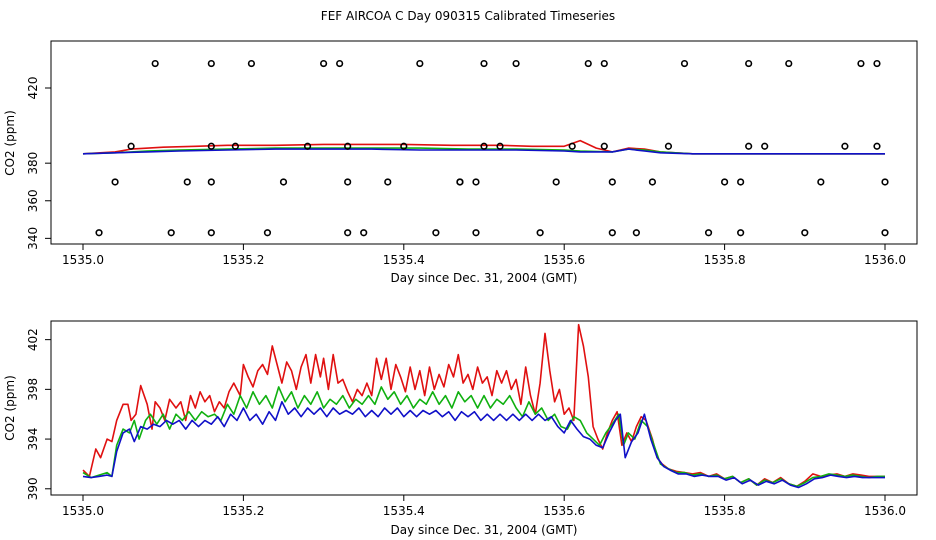 Image resolution: width=936 pixels, height=540 pixels. Describe the element at coordinates (243, 260) in the screenshot. I see `top-x-tick-label: 1535.2` at that location.